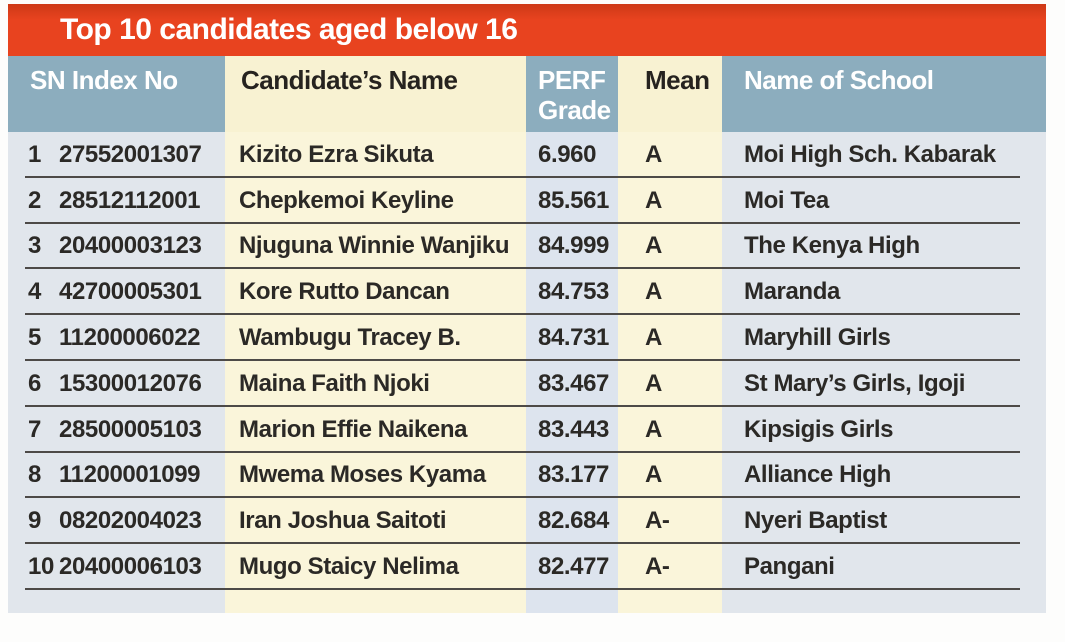  I want to click on header-perf-grade: PERF Grade, so click(572, 94).